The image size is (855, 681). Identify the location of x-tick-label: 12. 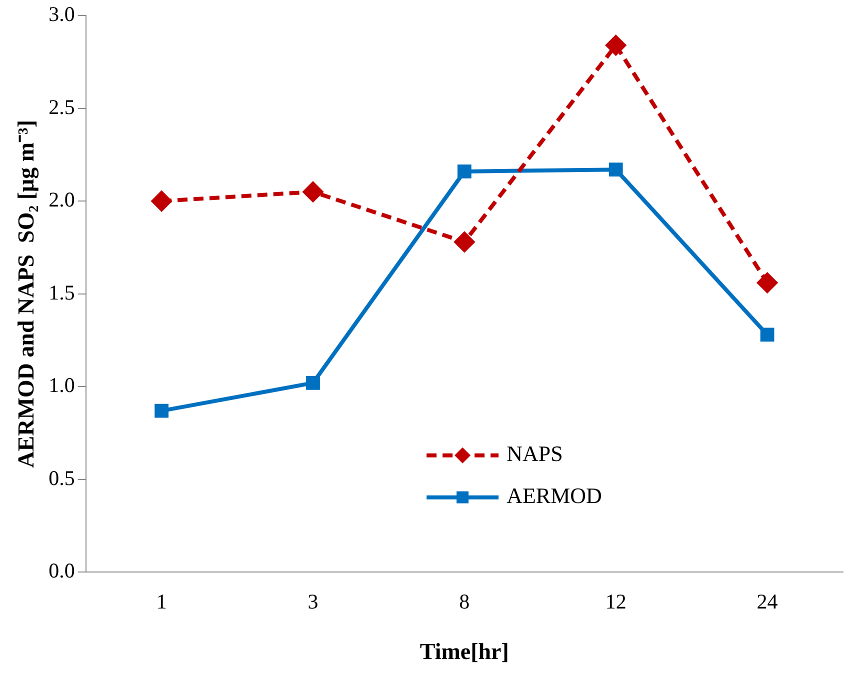
(615, 601).